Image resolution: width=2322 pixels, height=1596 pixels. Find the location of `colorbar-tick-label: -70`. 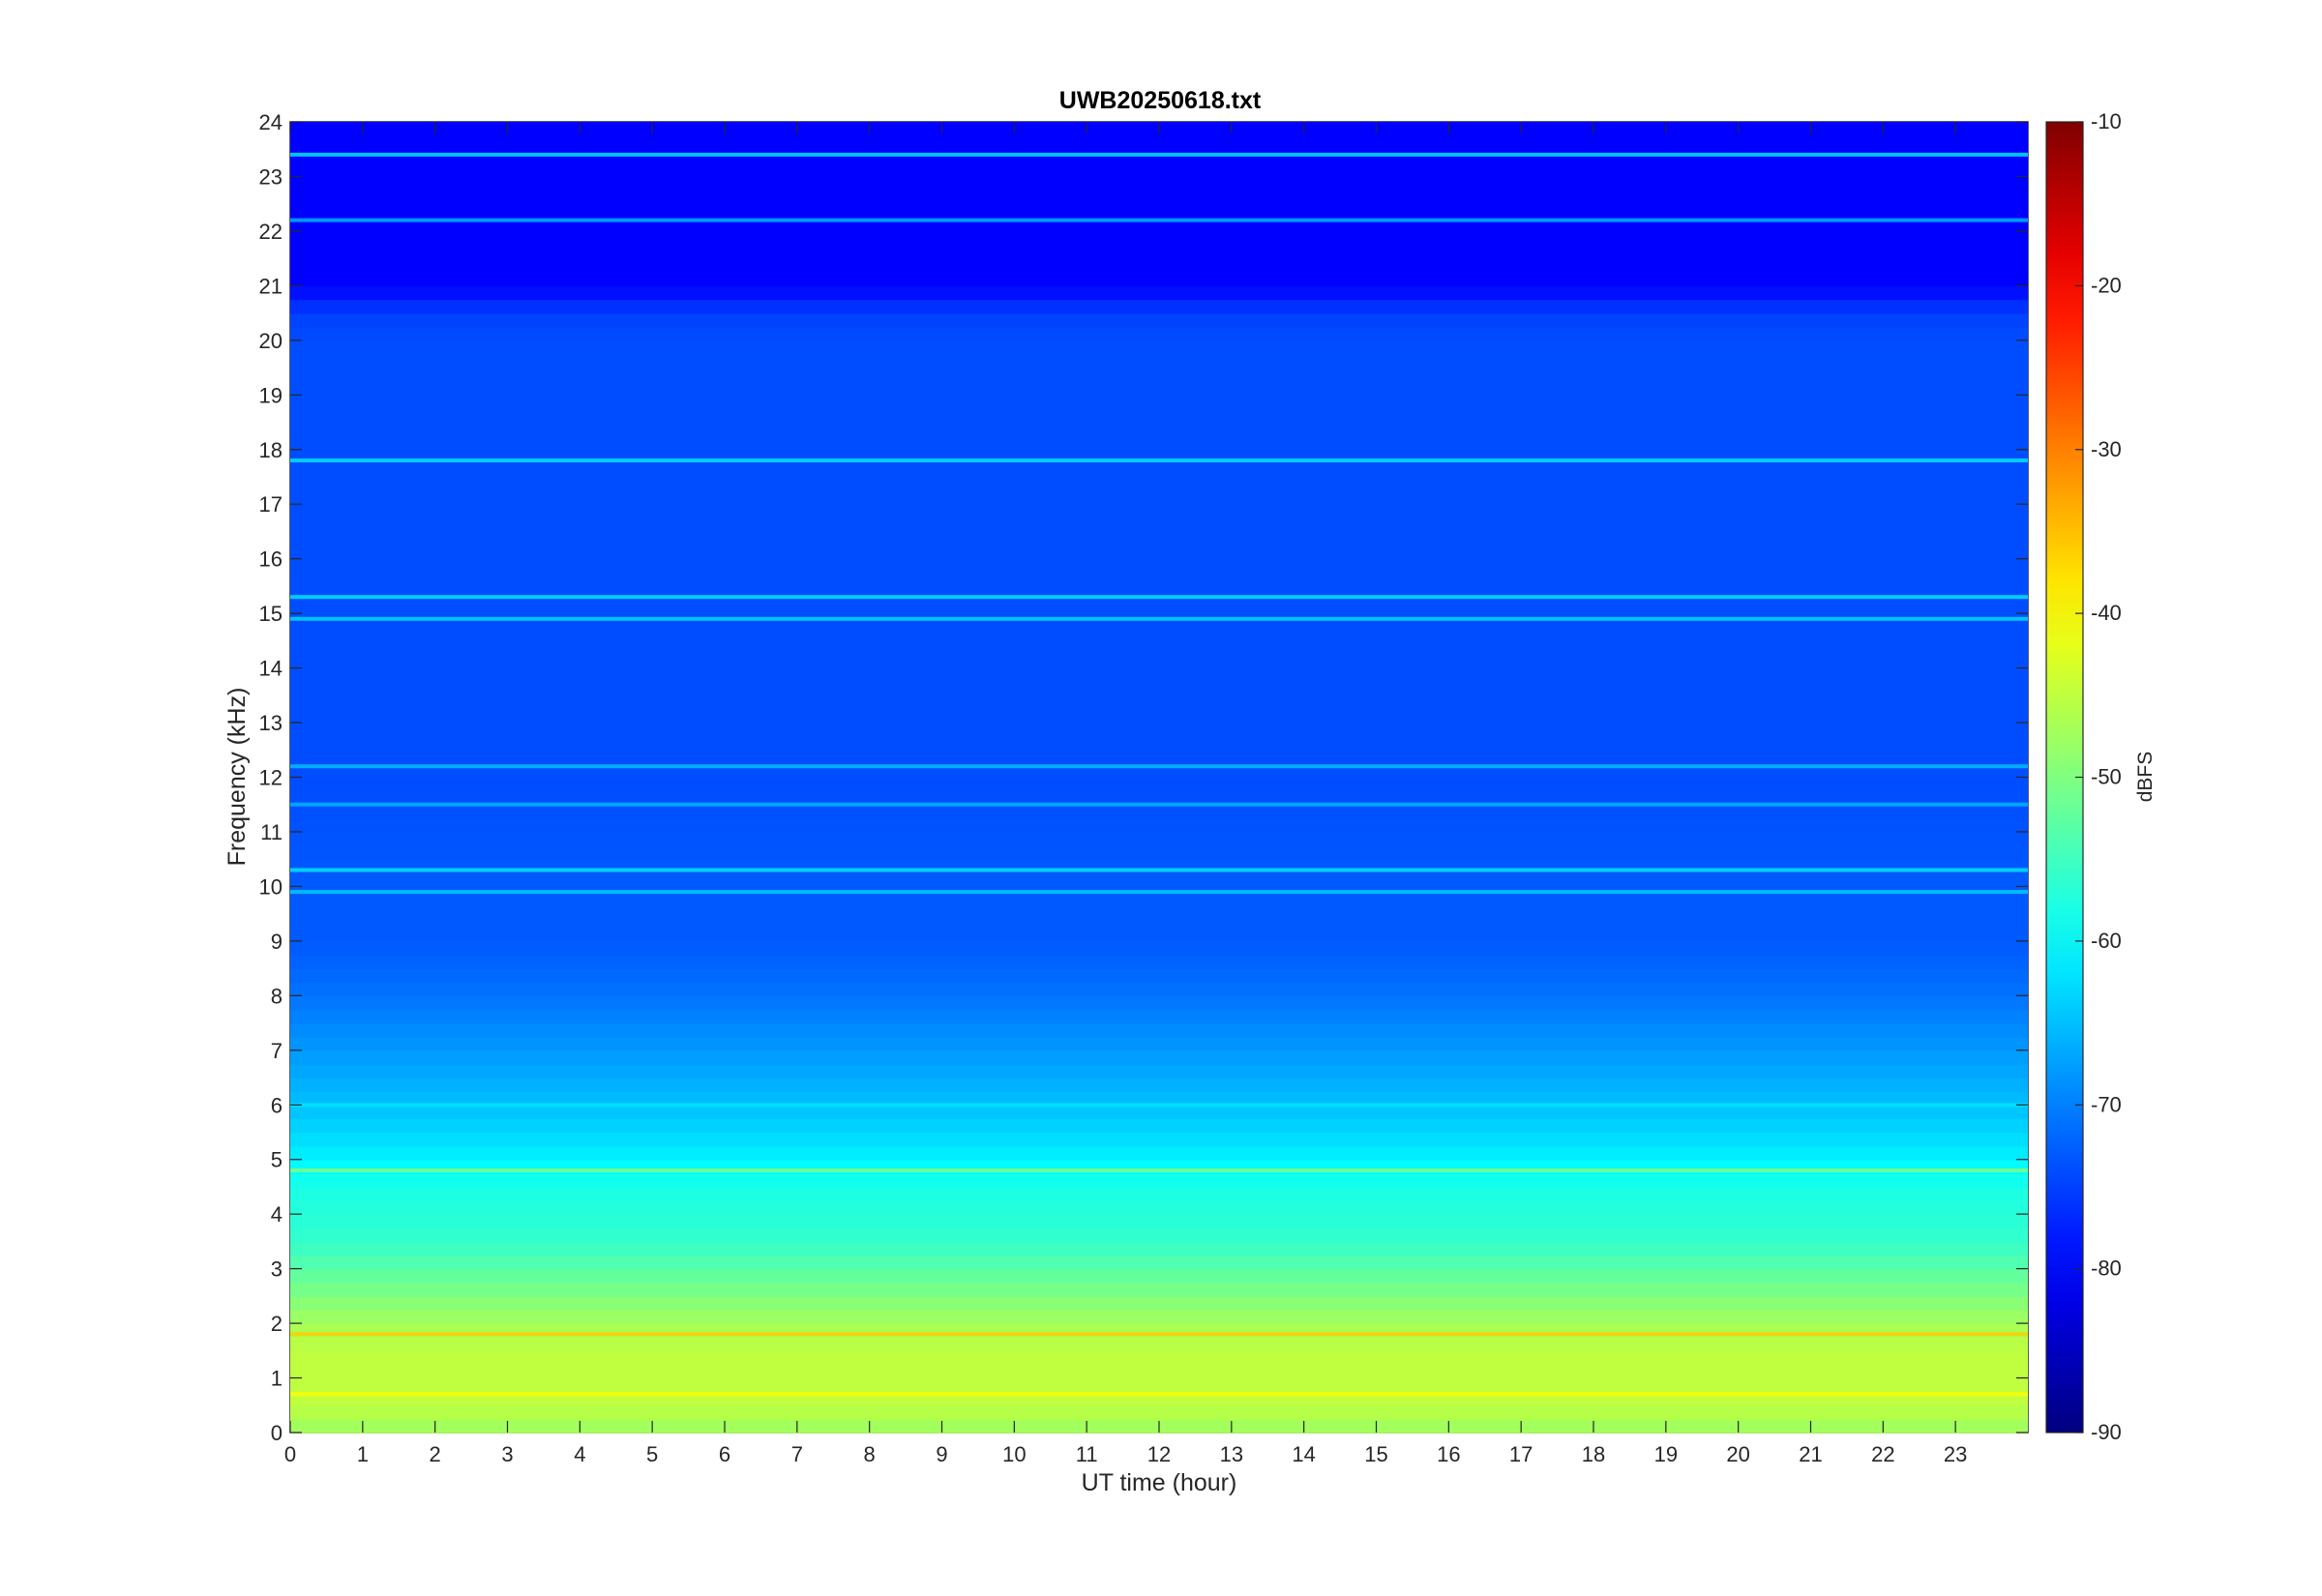

colorbar-tick-label: -70 is located at coordinates (2106, 1104).